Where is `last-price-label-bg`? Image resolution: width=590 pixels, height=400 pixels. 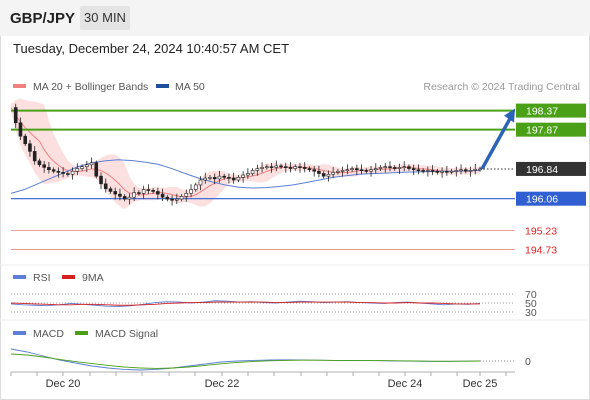 last-price-label-bg is located at coordinates (551, 168).